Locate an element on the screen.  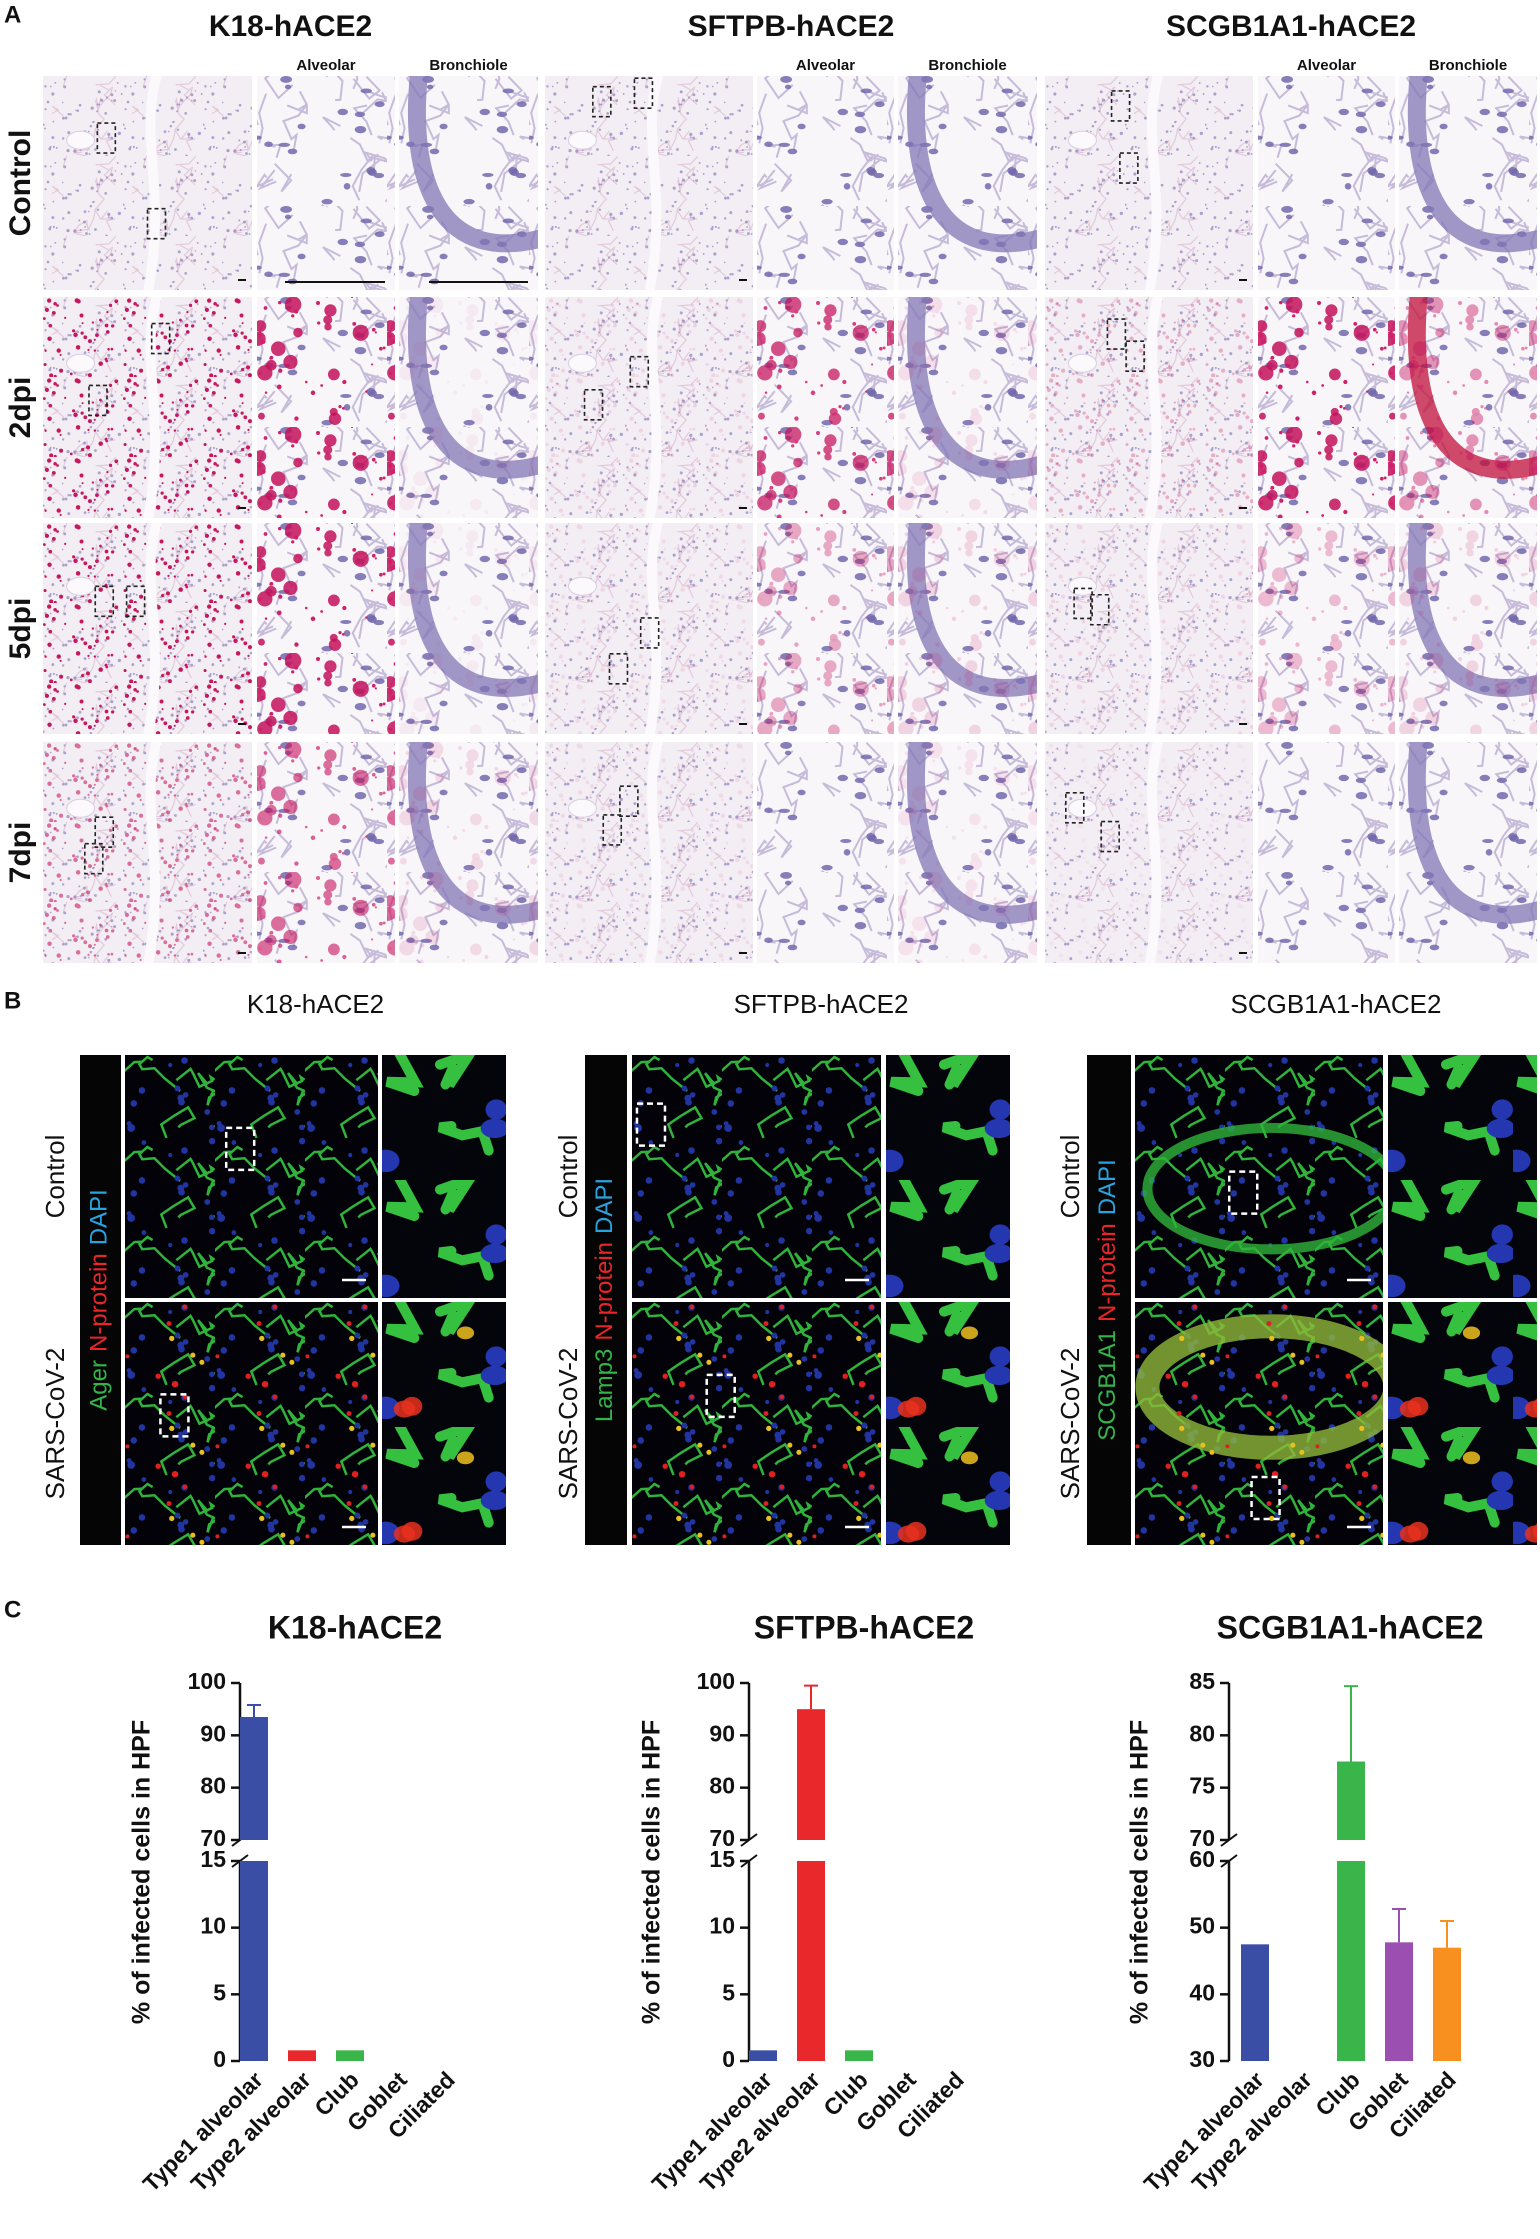
column-header: SFTPB-hACE2 is located at coordinates (791, 26).